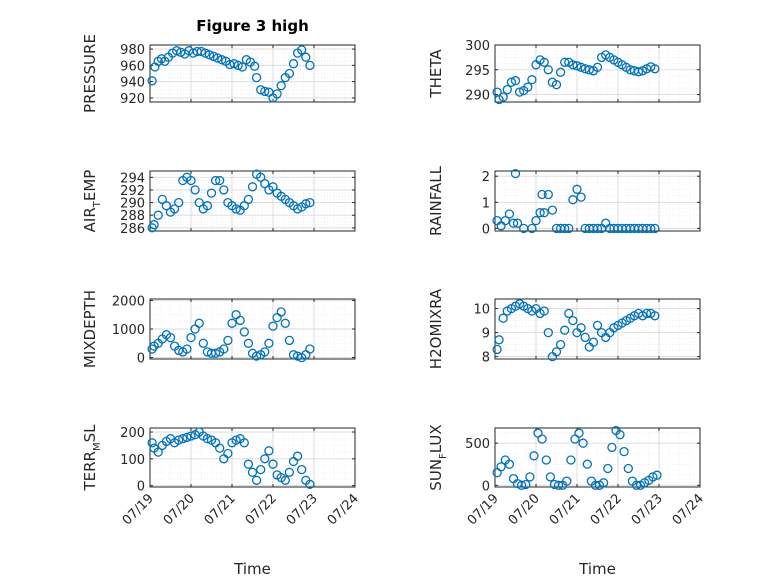 The width and height of the screenshot is (778, 583). I want to click on grid, so click(252, 329).